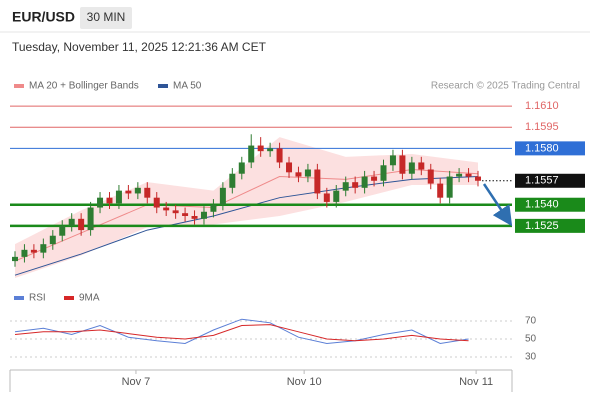  I want to click on legend-label: RSI, so click(37, 298).